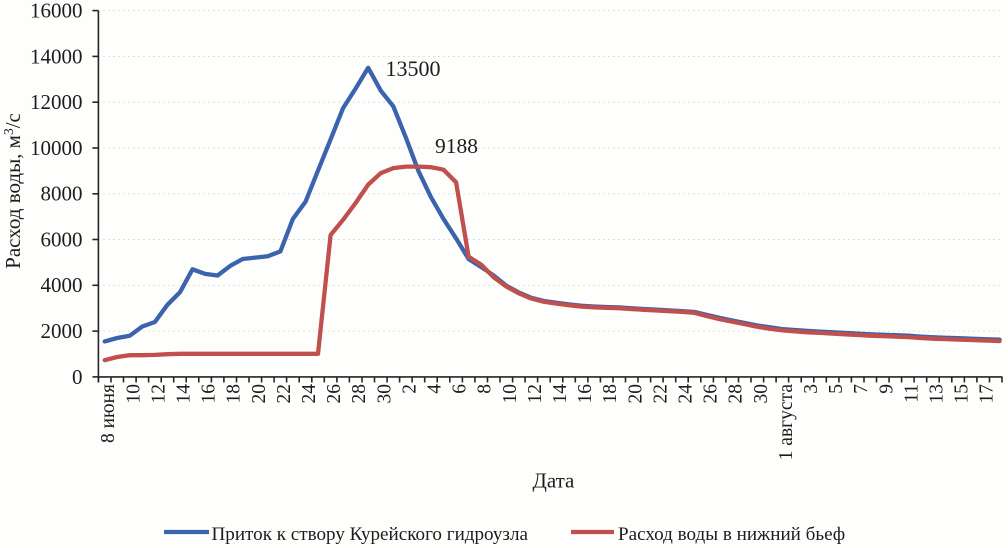  I want to click on svg-text: Расход воды в нижний бьеф, so click(731, 534).